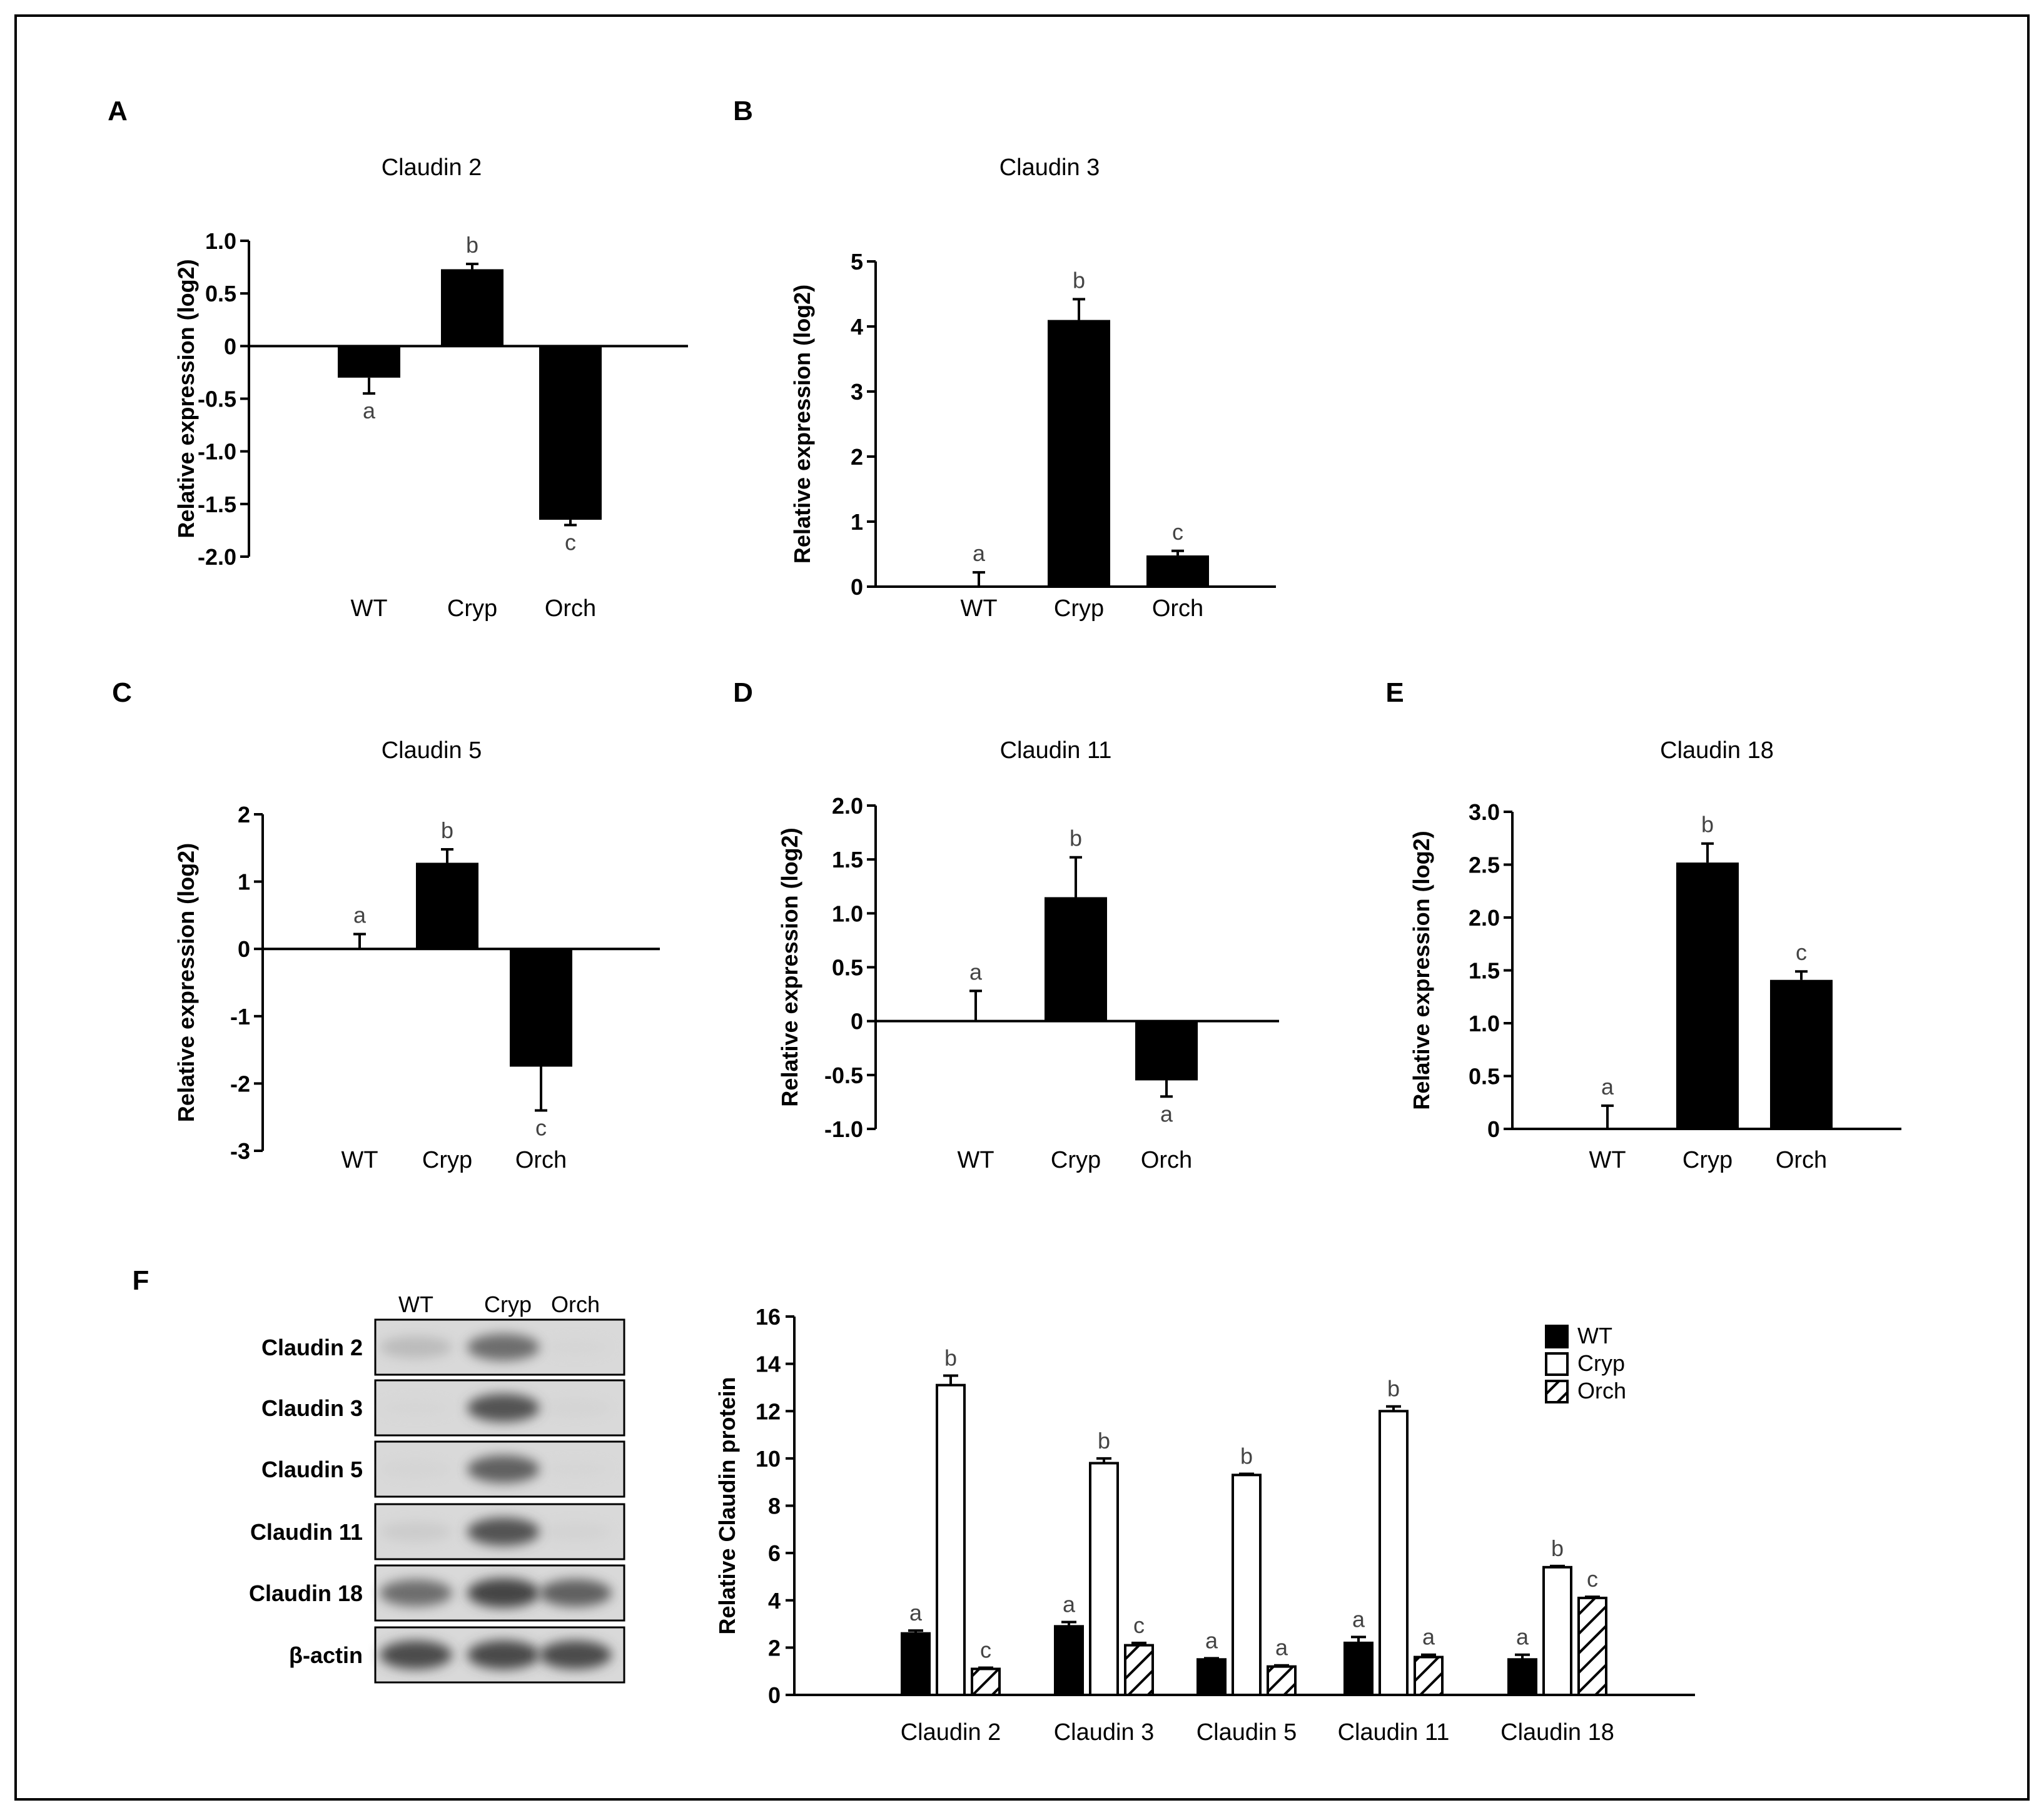  I want to click on bar-claudin-11-wt, so click(1358, 1668).